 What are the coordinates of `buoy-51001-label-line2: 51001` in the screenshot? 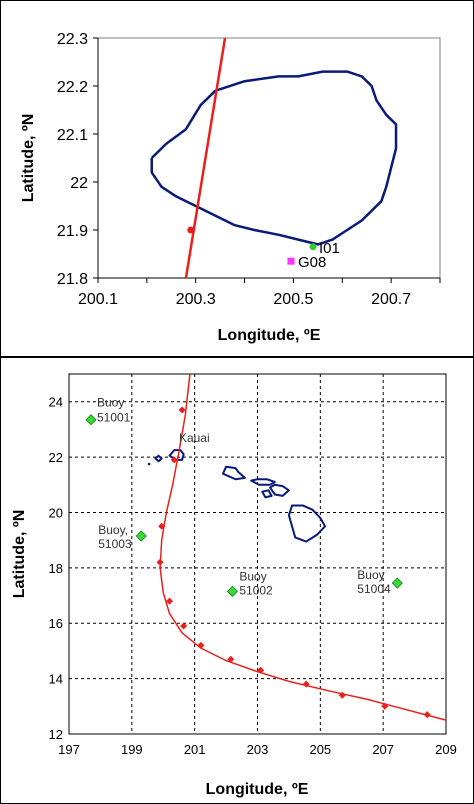 It's located at (114, 418).